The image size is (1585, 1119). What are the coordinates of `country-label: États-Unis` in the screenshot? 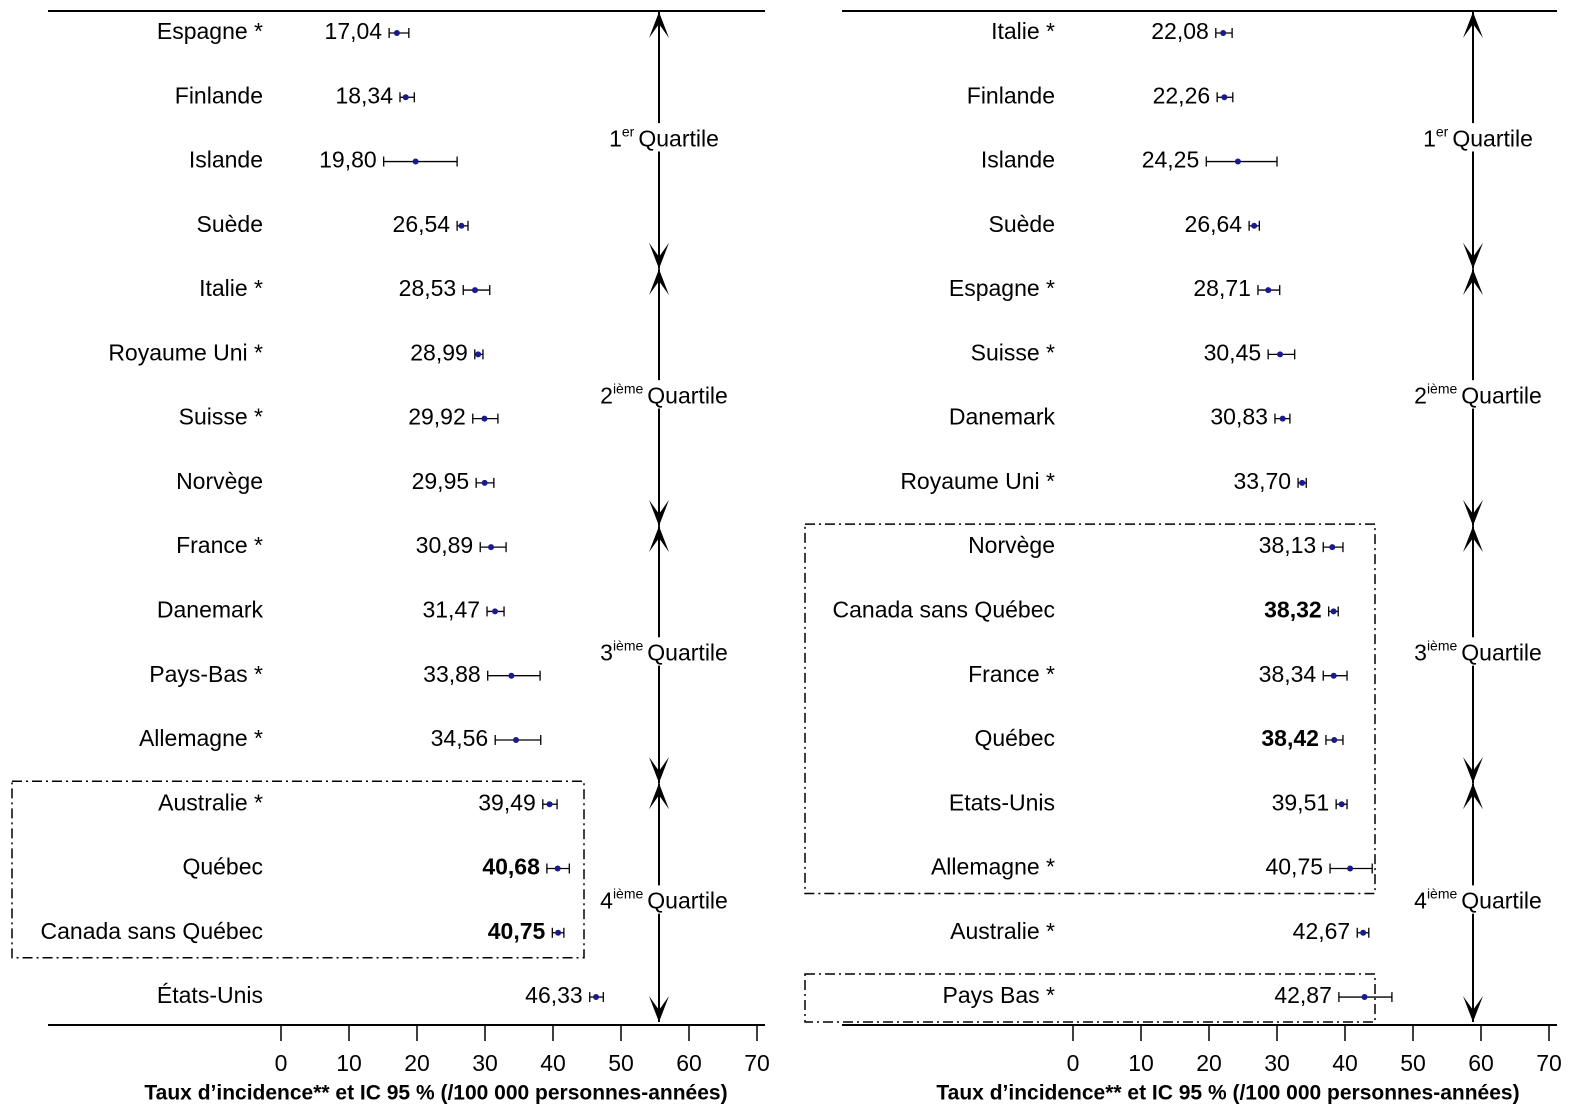 It's located at (210, 995).